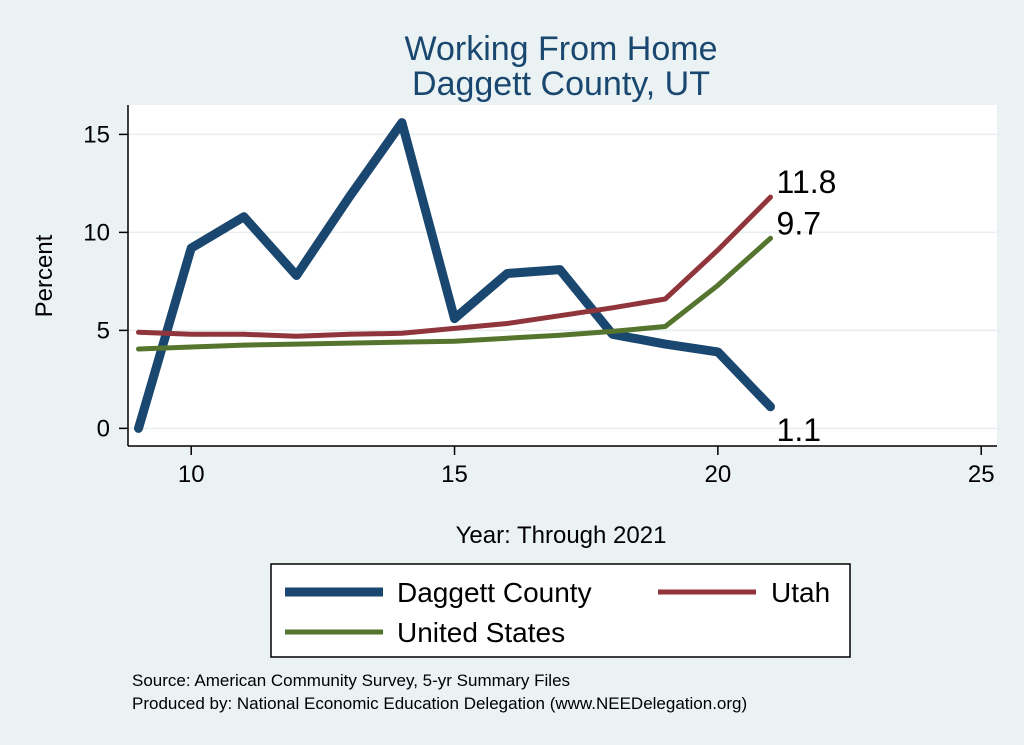 The height and width of the screenshot is (745, 1024). Describe the element at coordinates (799, 223) in the screenshot. I see `end-label-united-states: 9.7` at that location.